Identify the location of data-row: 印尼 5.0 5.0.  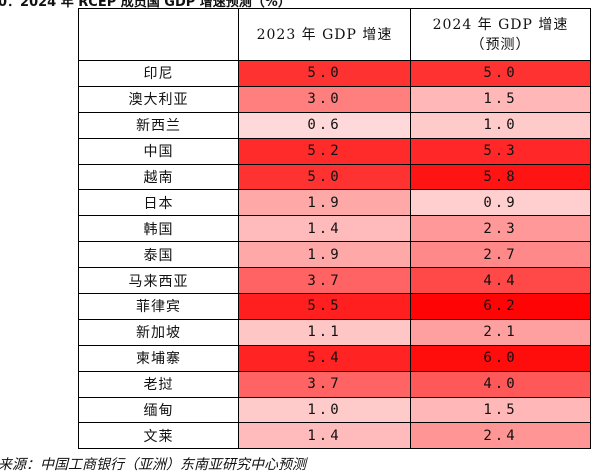
(334, 73).